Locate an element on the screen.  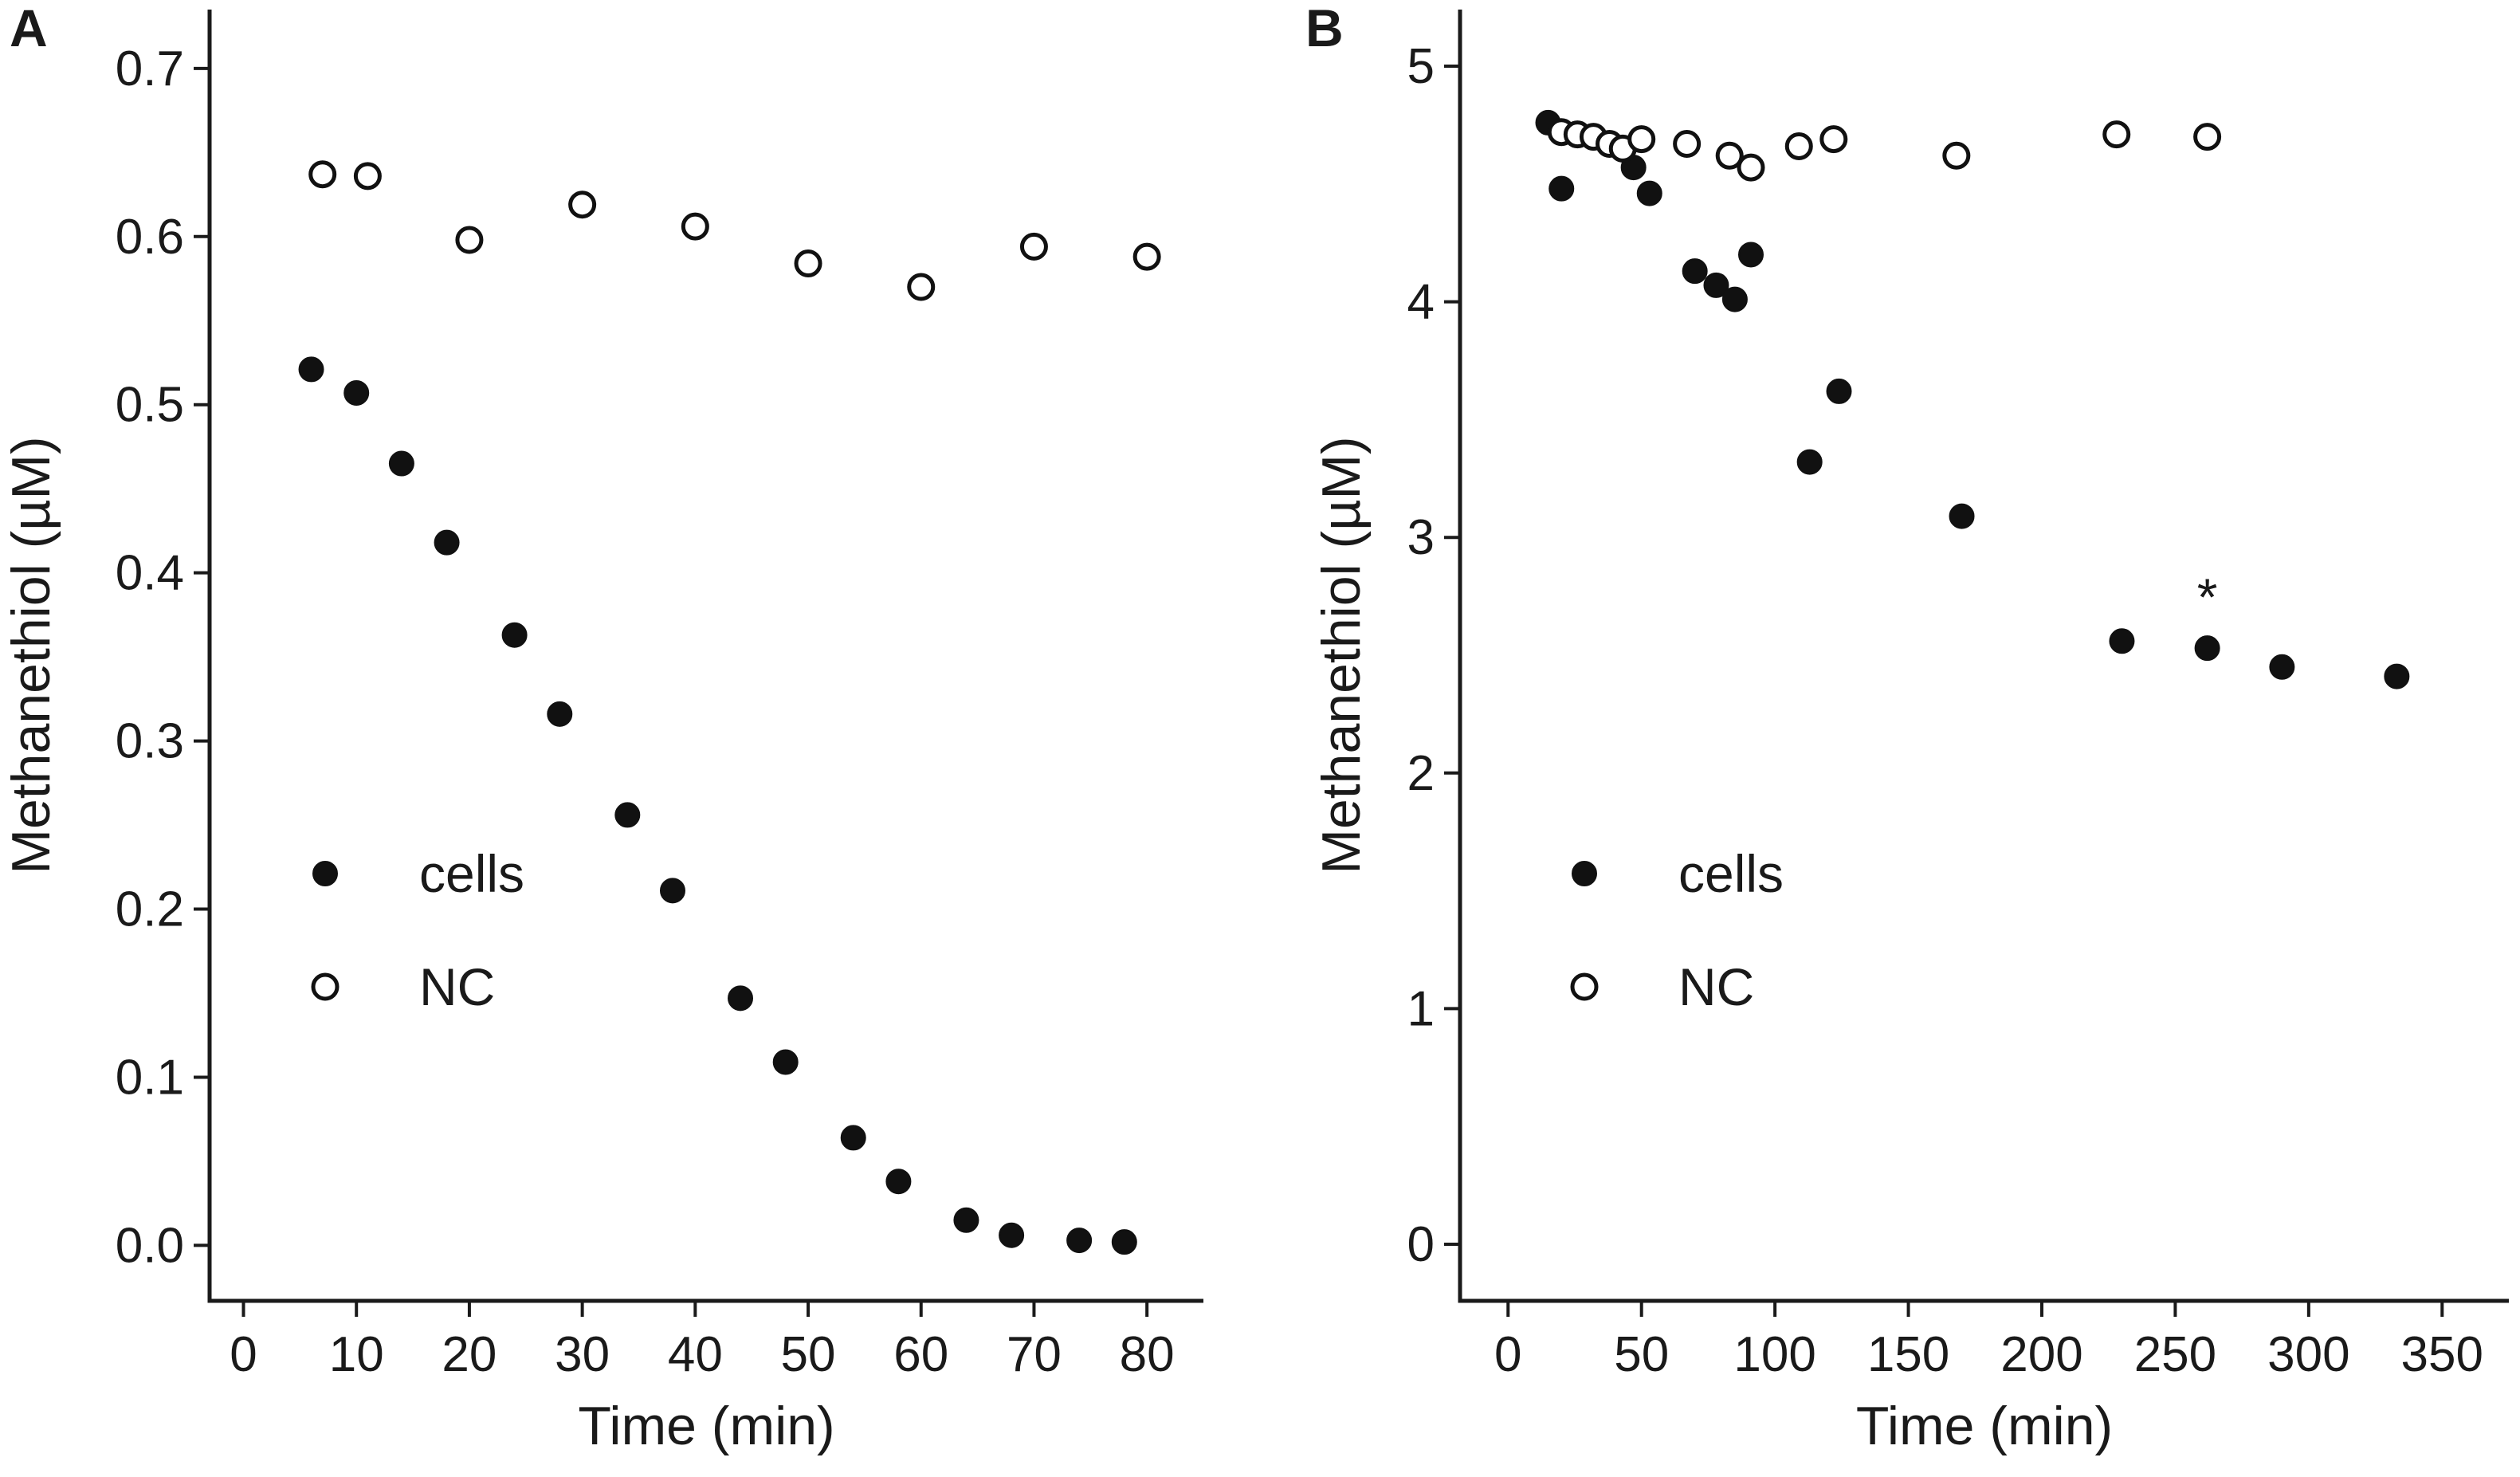
chart-0-legend-label-nc: NC is located at coordinates (457, 986).